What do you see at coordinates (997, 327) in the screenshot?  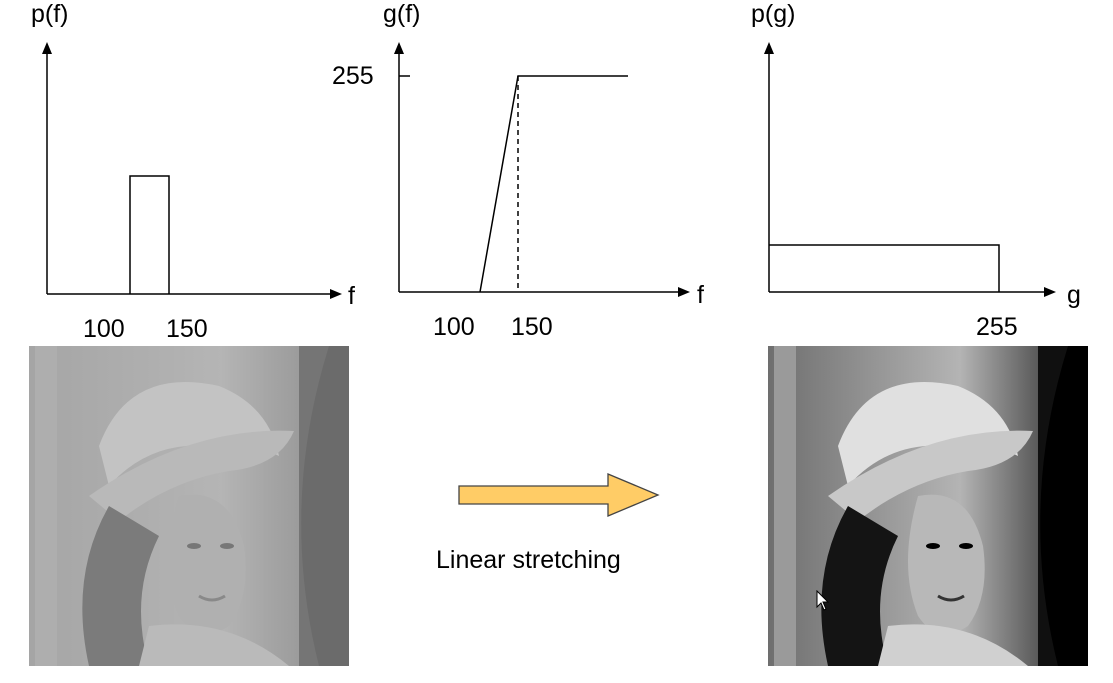 I see `tick-label-255: 255` at bounding box center [997, 327].